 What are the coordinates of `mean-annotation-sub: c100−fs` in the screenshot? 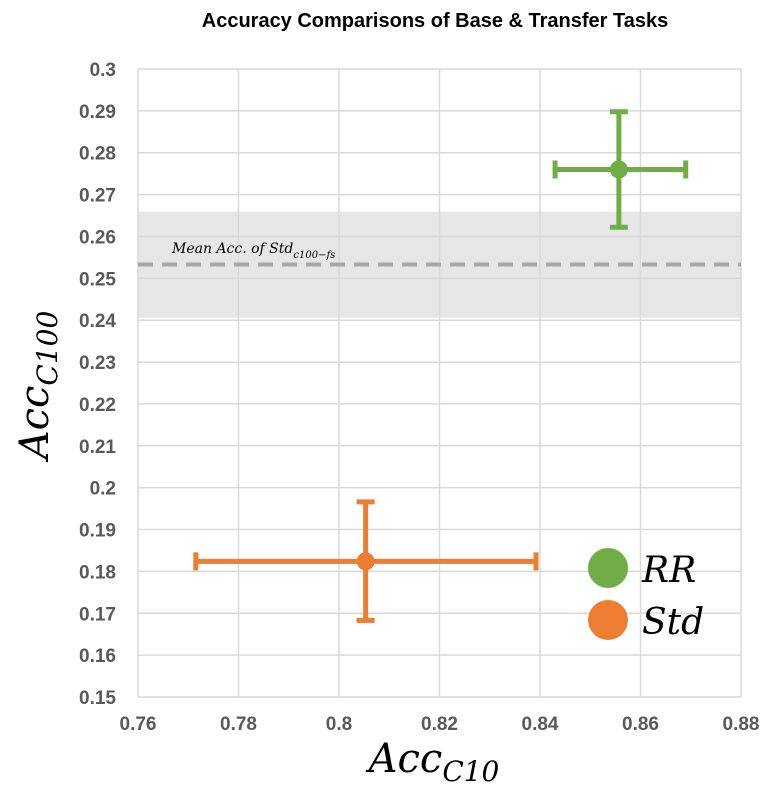 It's located at (314, 255).